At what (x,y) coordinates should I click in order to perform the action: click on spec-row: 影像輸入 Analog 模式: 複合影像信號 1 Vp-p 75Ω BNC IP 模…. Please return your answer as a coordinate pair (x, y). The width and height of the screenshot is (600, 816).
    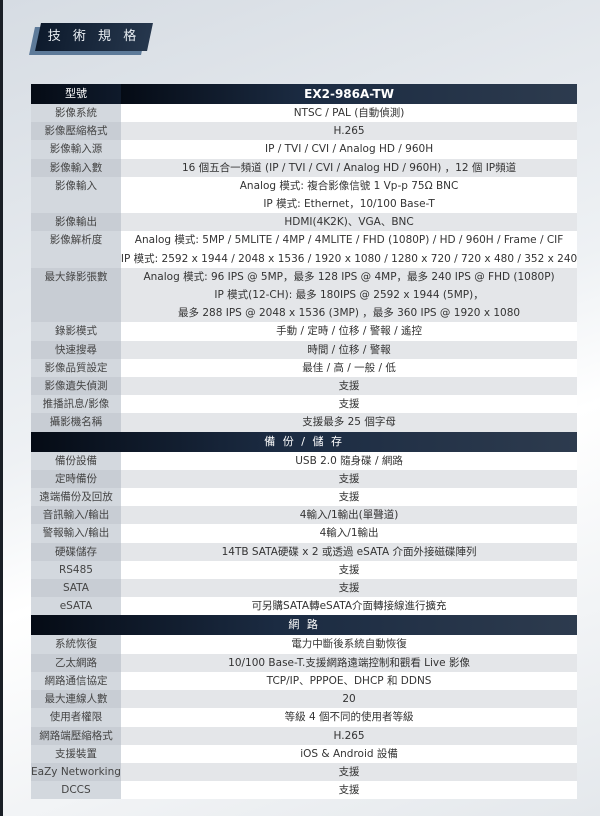
    Looking at the image, I should click on (304, 195).